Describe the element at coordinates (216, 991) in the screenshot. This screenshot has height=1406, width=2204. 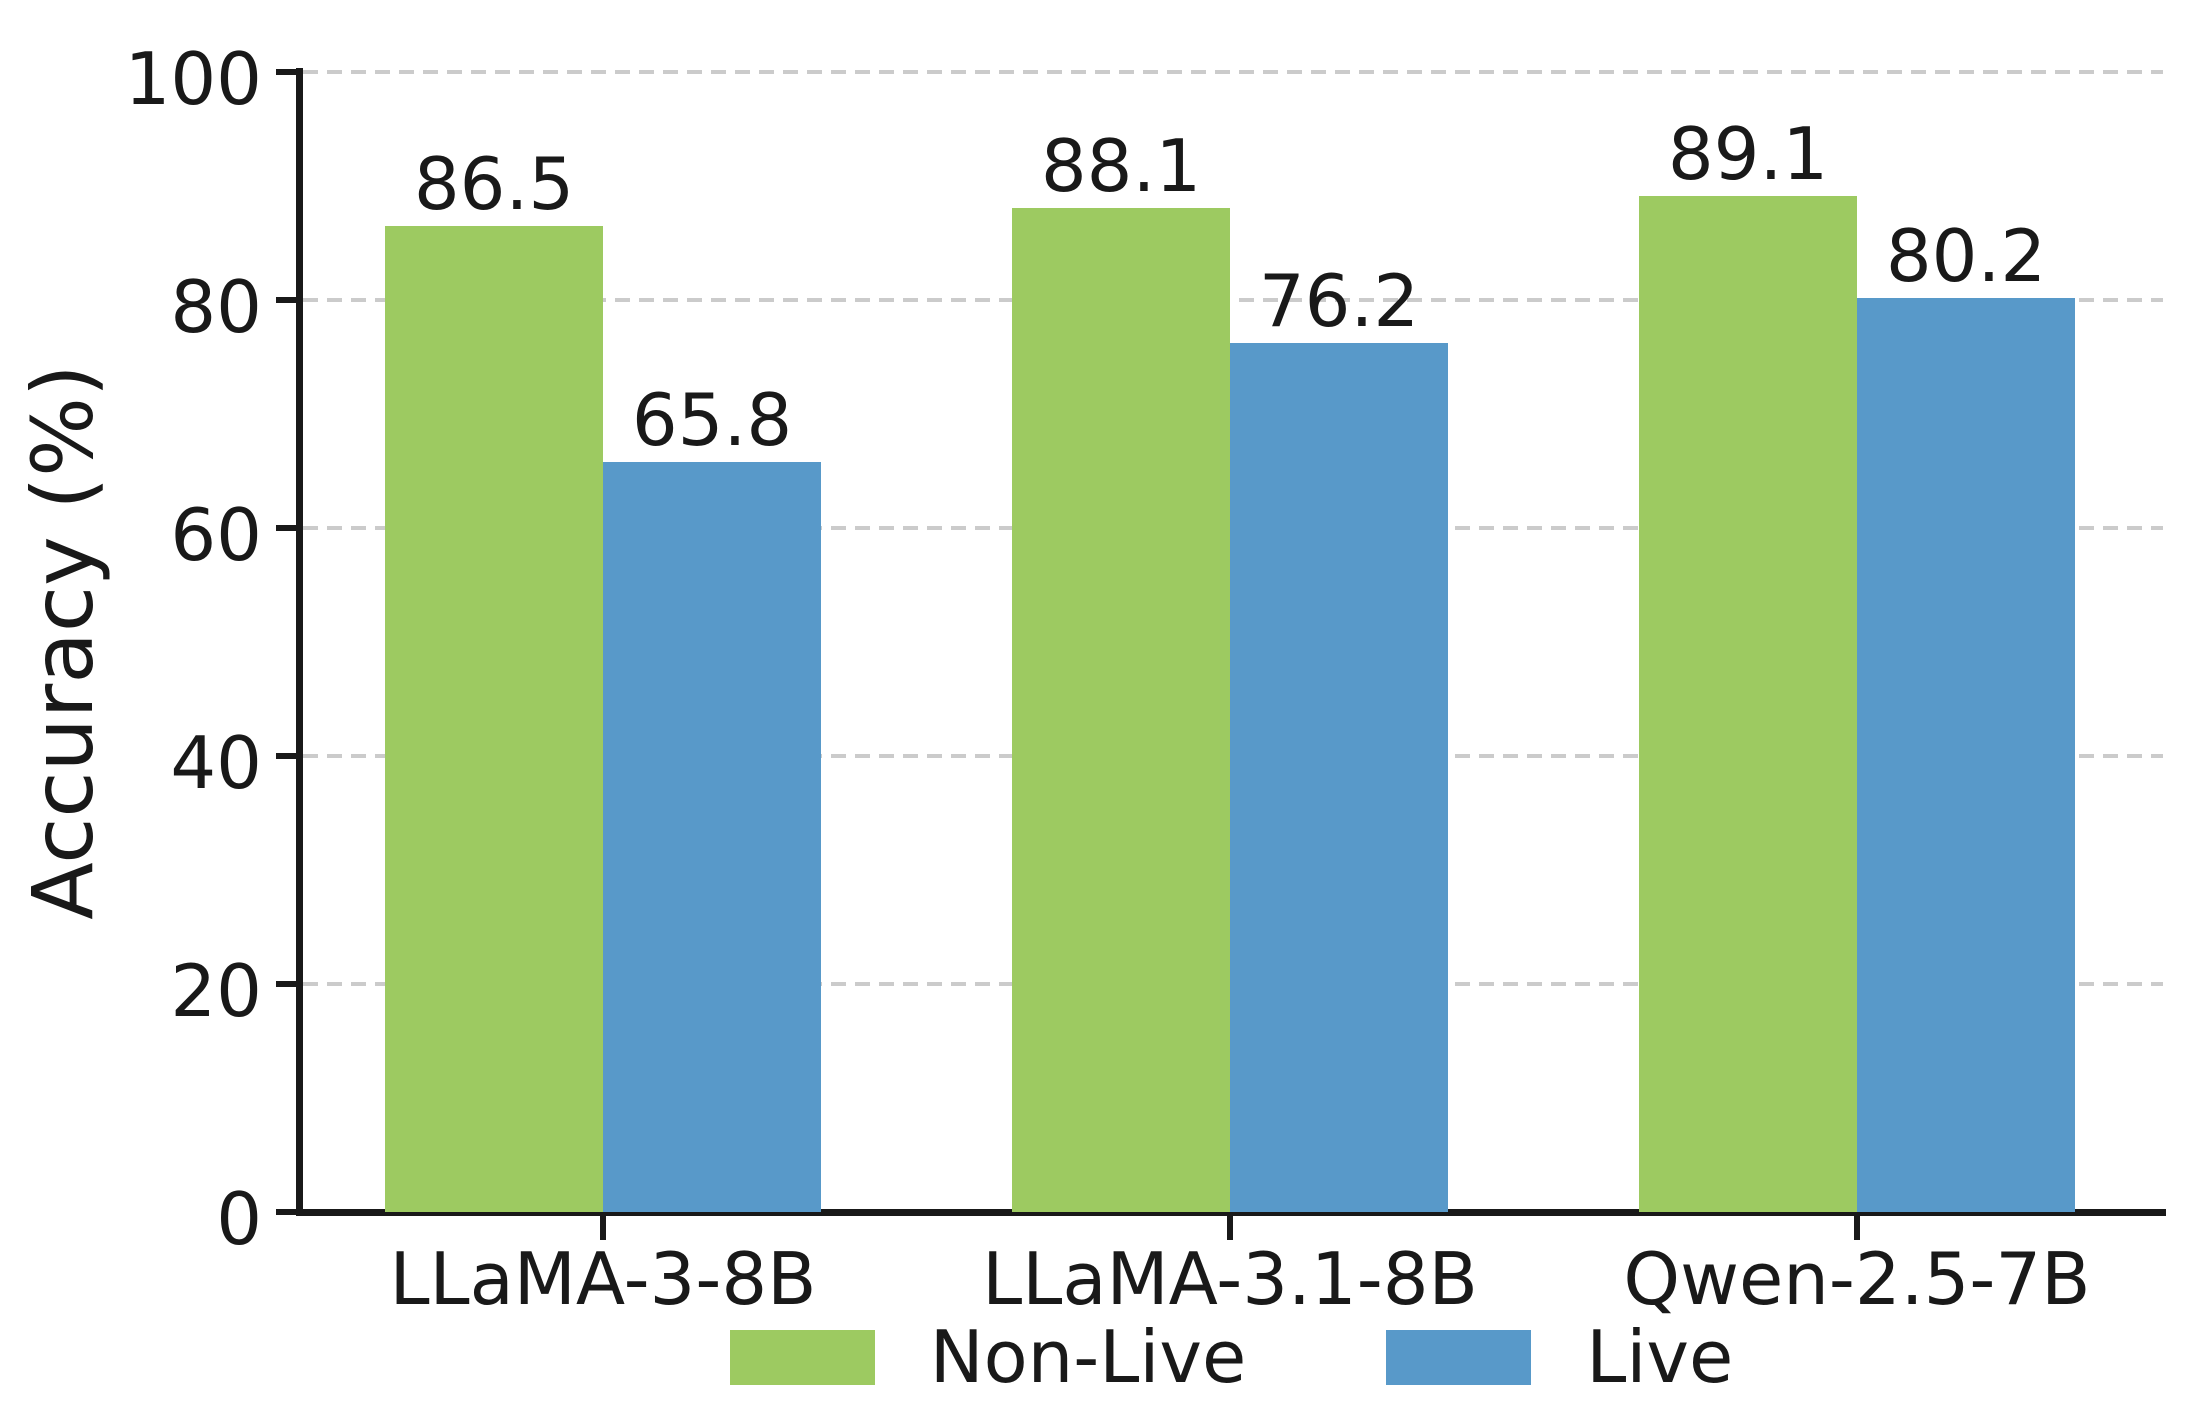
I see `y-tick-label-20: 20` at that location.